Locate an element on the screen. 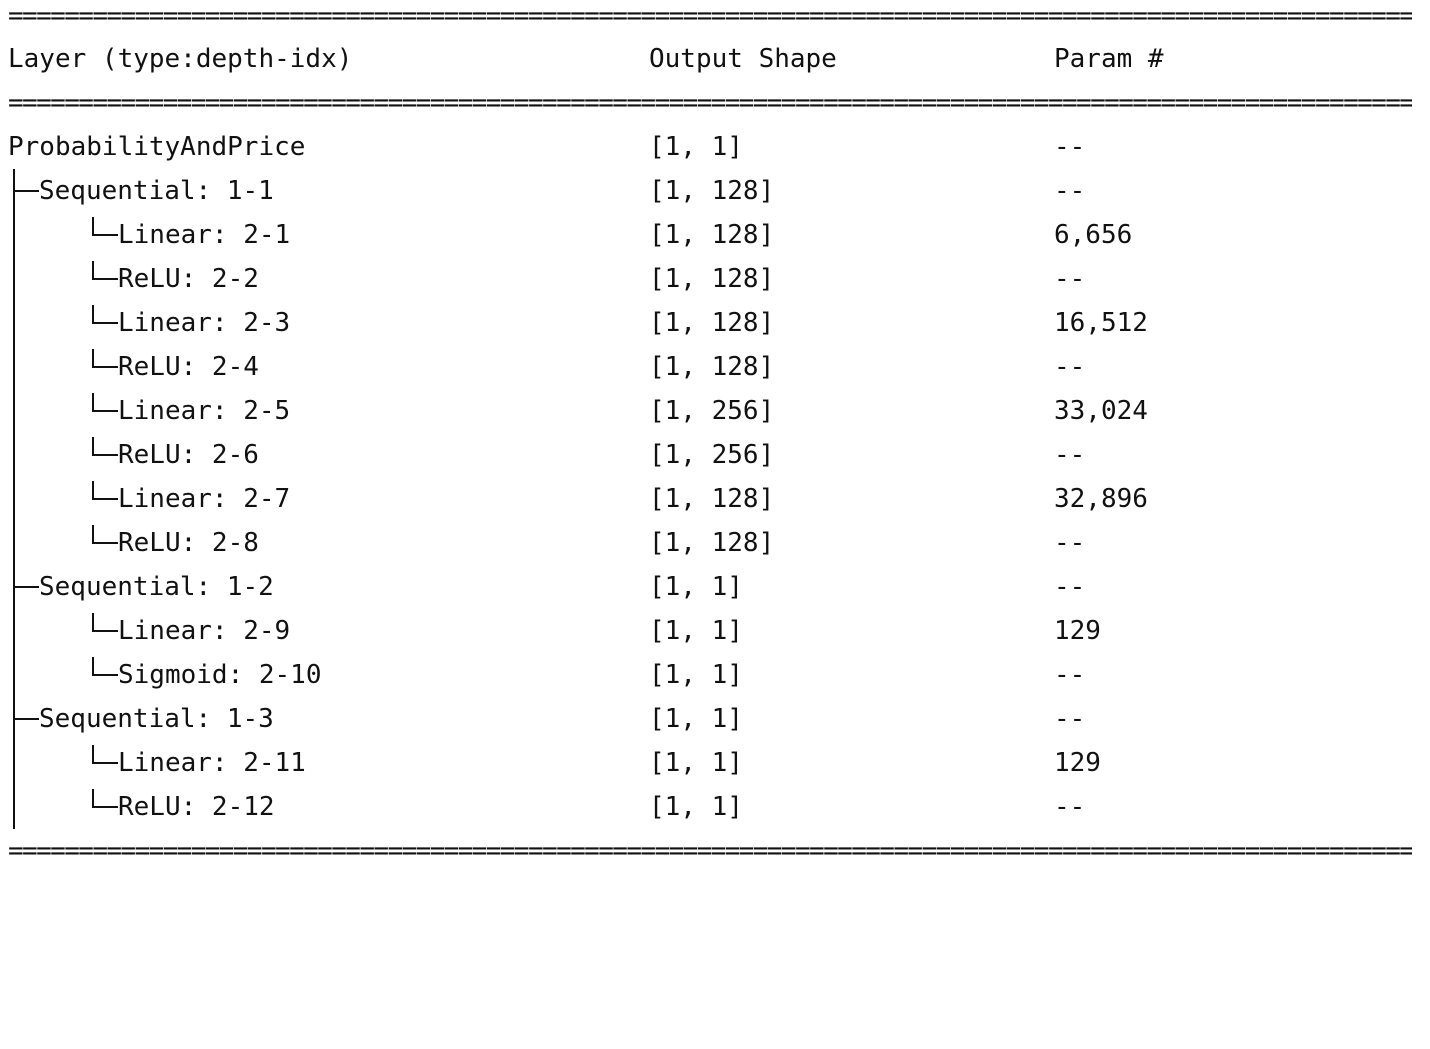  layer-name: Linear: 2-5 is located at coordinates (204, 411).